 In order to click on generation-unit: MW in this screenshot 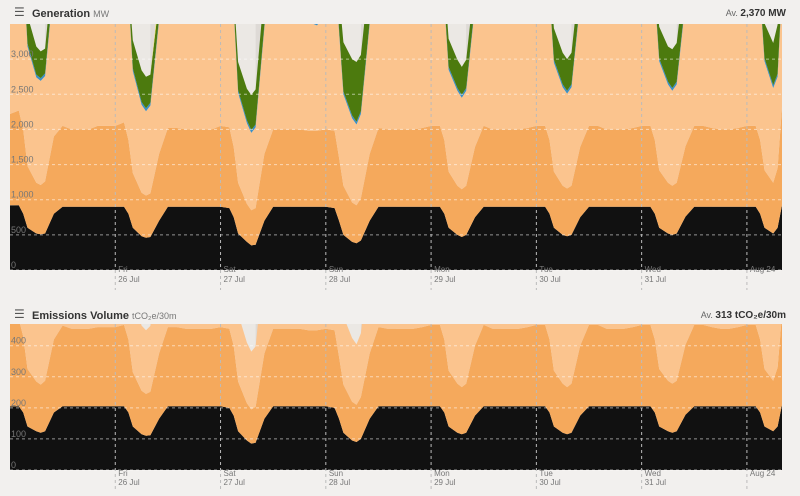, I will do `click(101, 14)`.